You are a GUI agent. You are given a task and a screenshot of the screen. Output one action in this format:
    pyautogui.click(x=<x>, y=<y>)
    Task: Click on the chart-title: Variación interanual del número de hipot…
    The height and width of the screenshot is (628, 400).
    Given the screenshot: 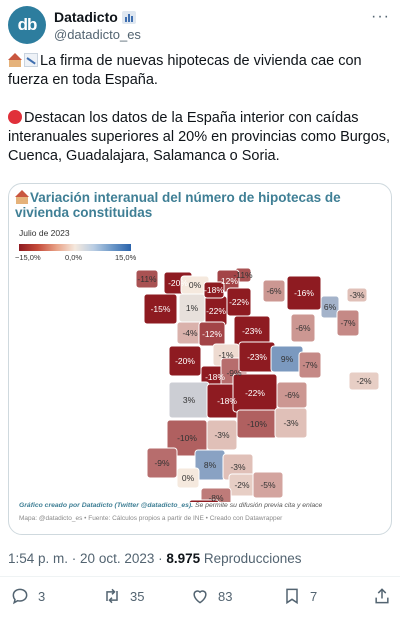 What is the action you would take?
    pyautogui.click(x=200, y=205)
    